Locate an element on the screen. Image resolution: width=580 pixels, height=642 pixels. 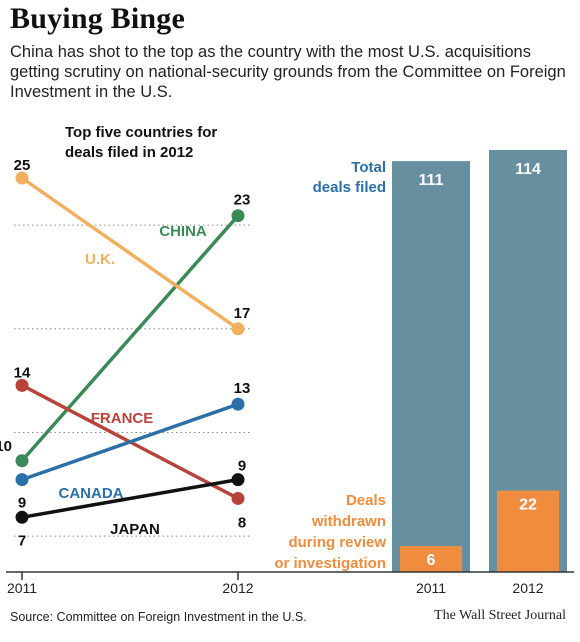
slope-chart-title-line-1: Top five countries for is located at coordinates (141, 132).